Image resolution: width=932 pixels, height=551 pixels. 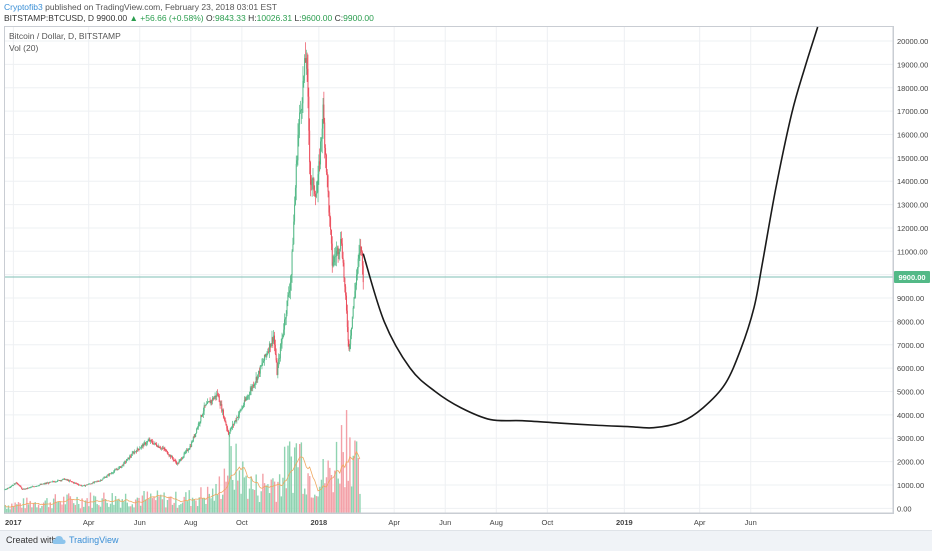 What do you see at coordinates (910, 392) in the screenshot?
I see `y-tick-label: 5000.00` at bounding box center [910, 392].